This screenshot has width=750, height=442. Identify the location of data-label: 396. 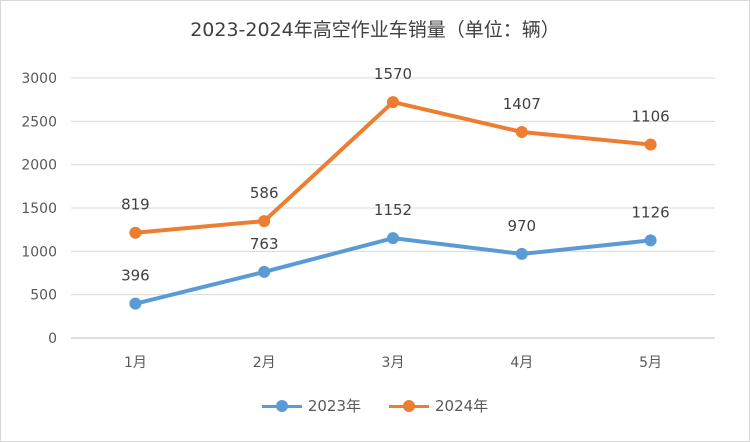
(135, 276).